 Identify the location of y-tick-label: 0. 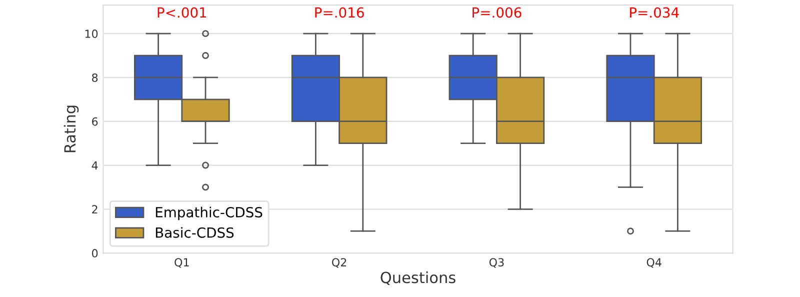
(95, 253).